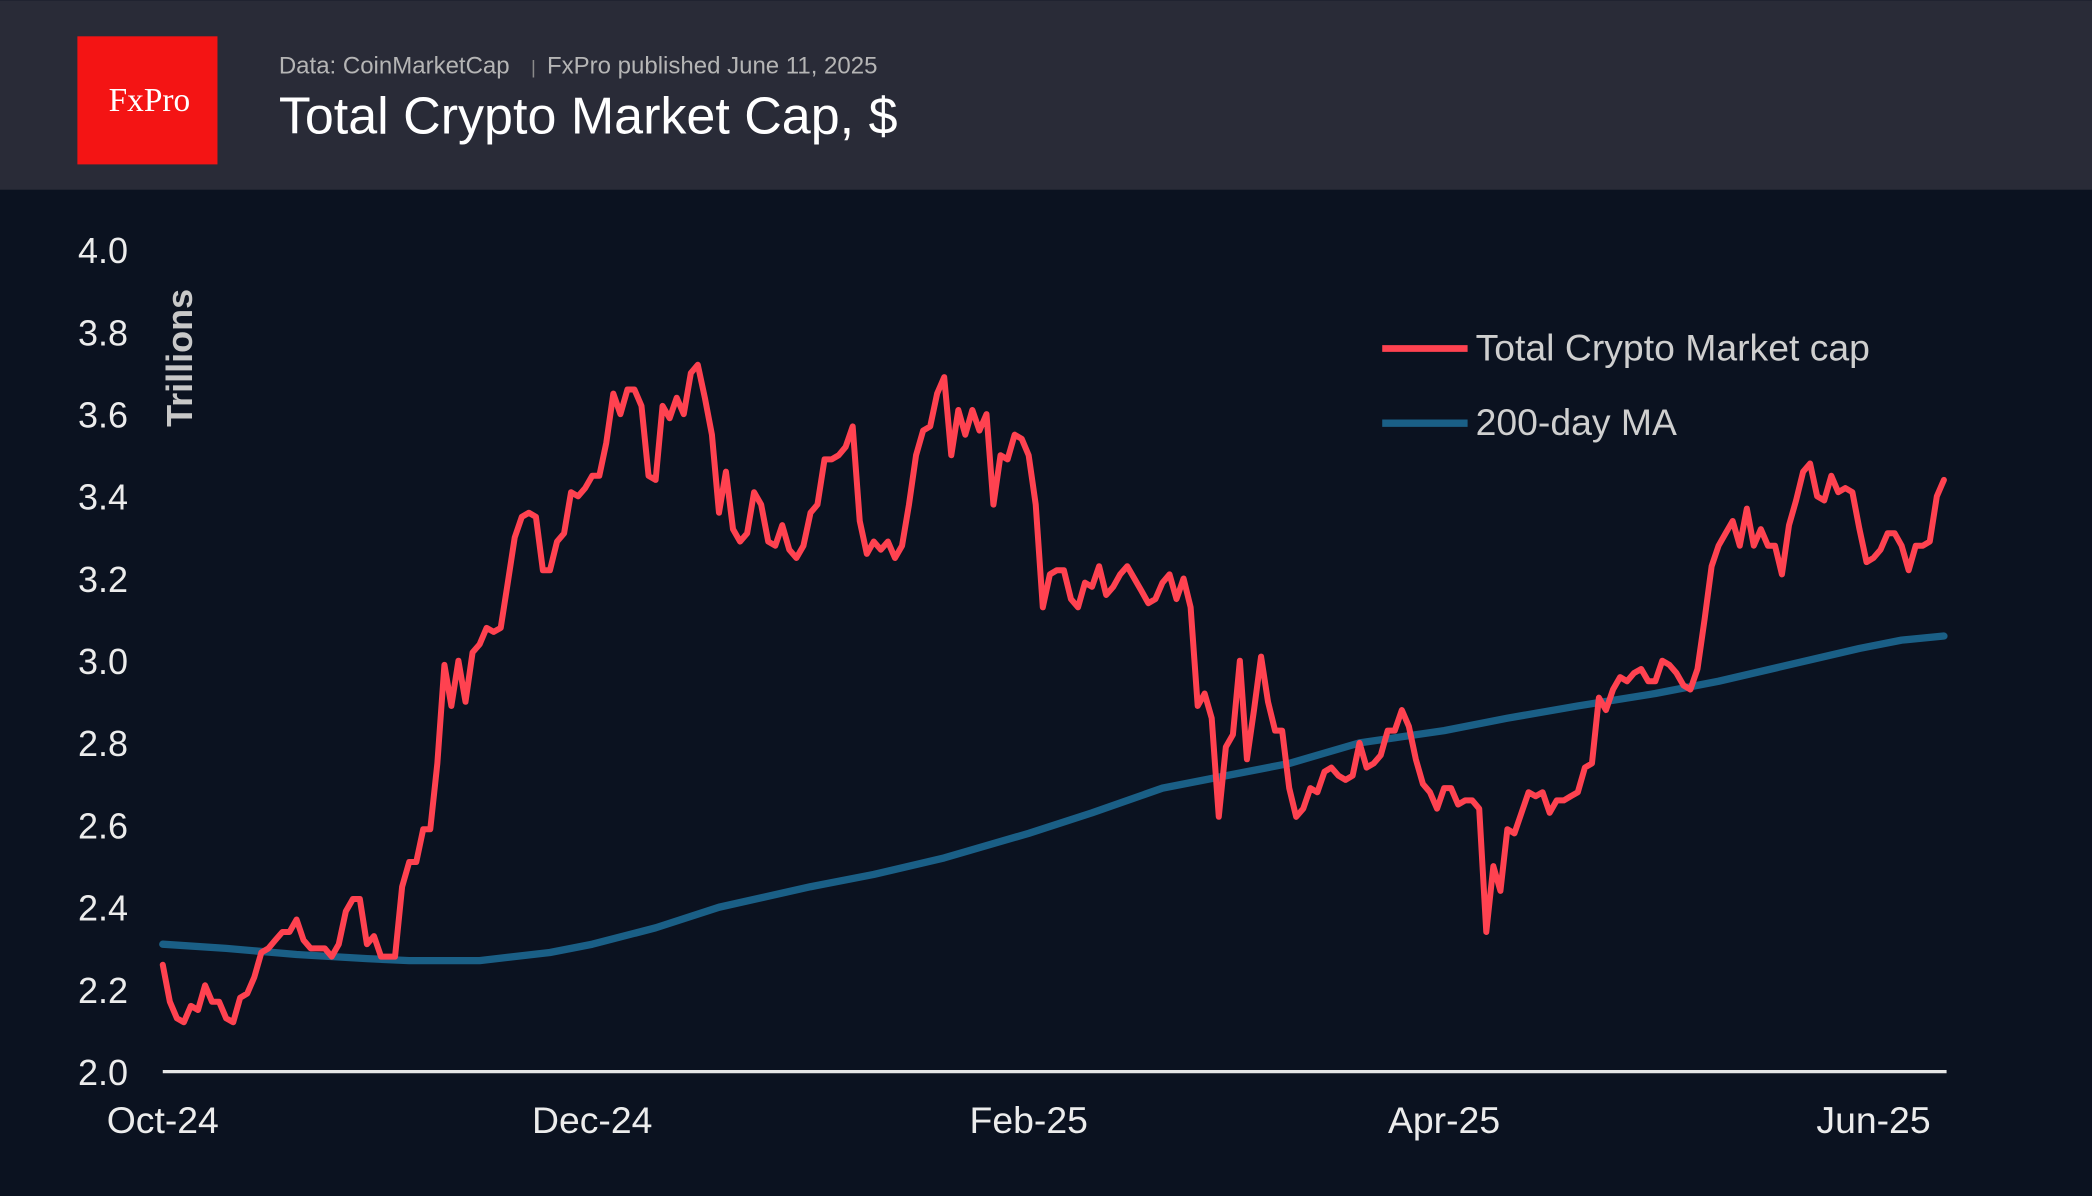  What do you see at coordinates (103, 332) in the screenshot?
I see `y-tick-label: 3.8` at bounding box center [103, 332].